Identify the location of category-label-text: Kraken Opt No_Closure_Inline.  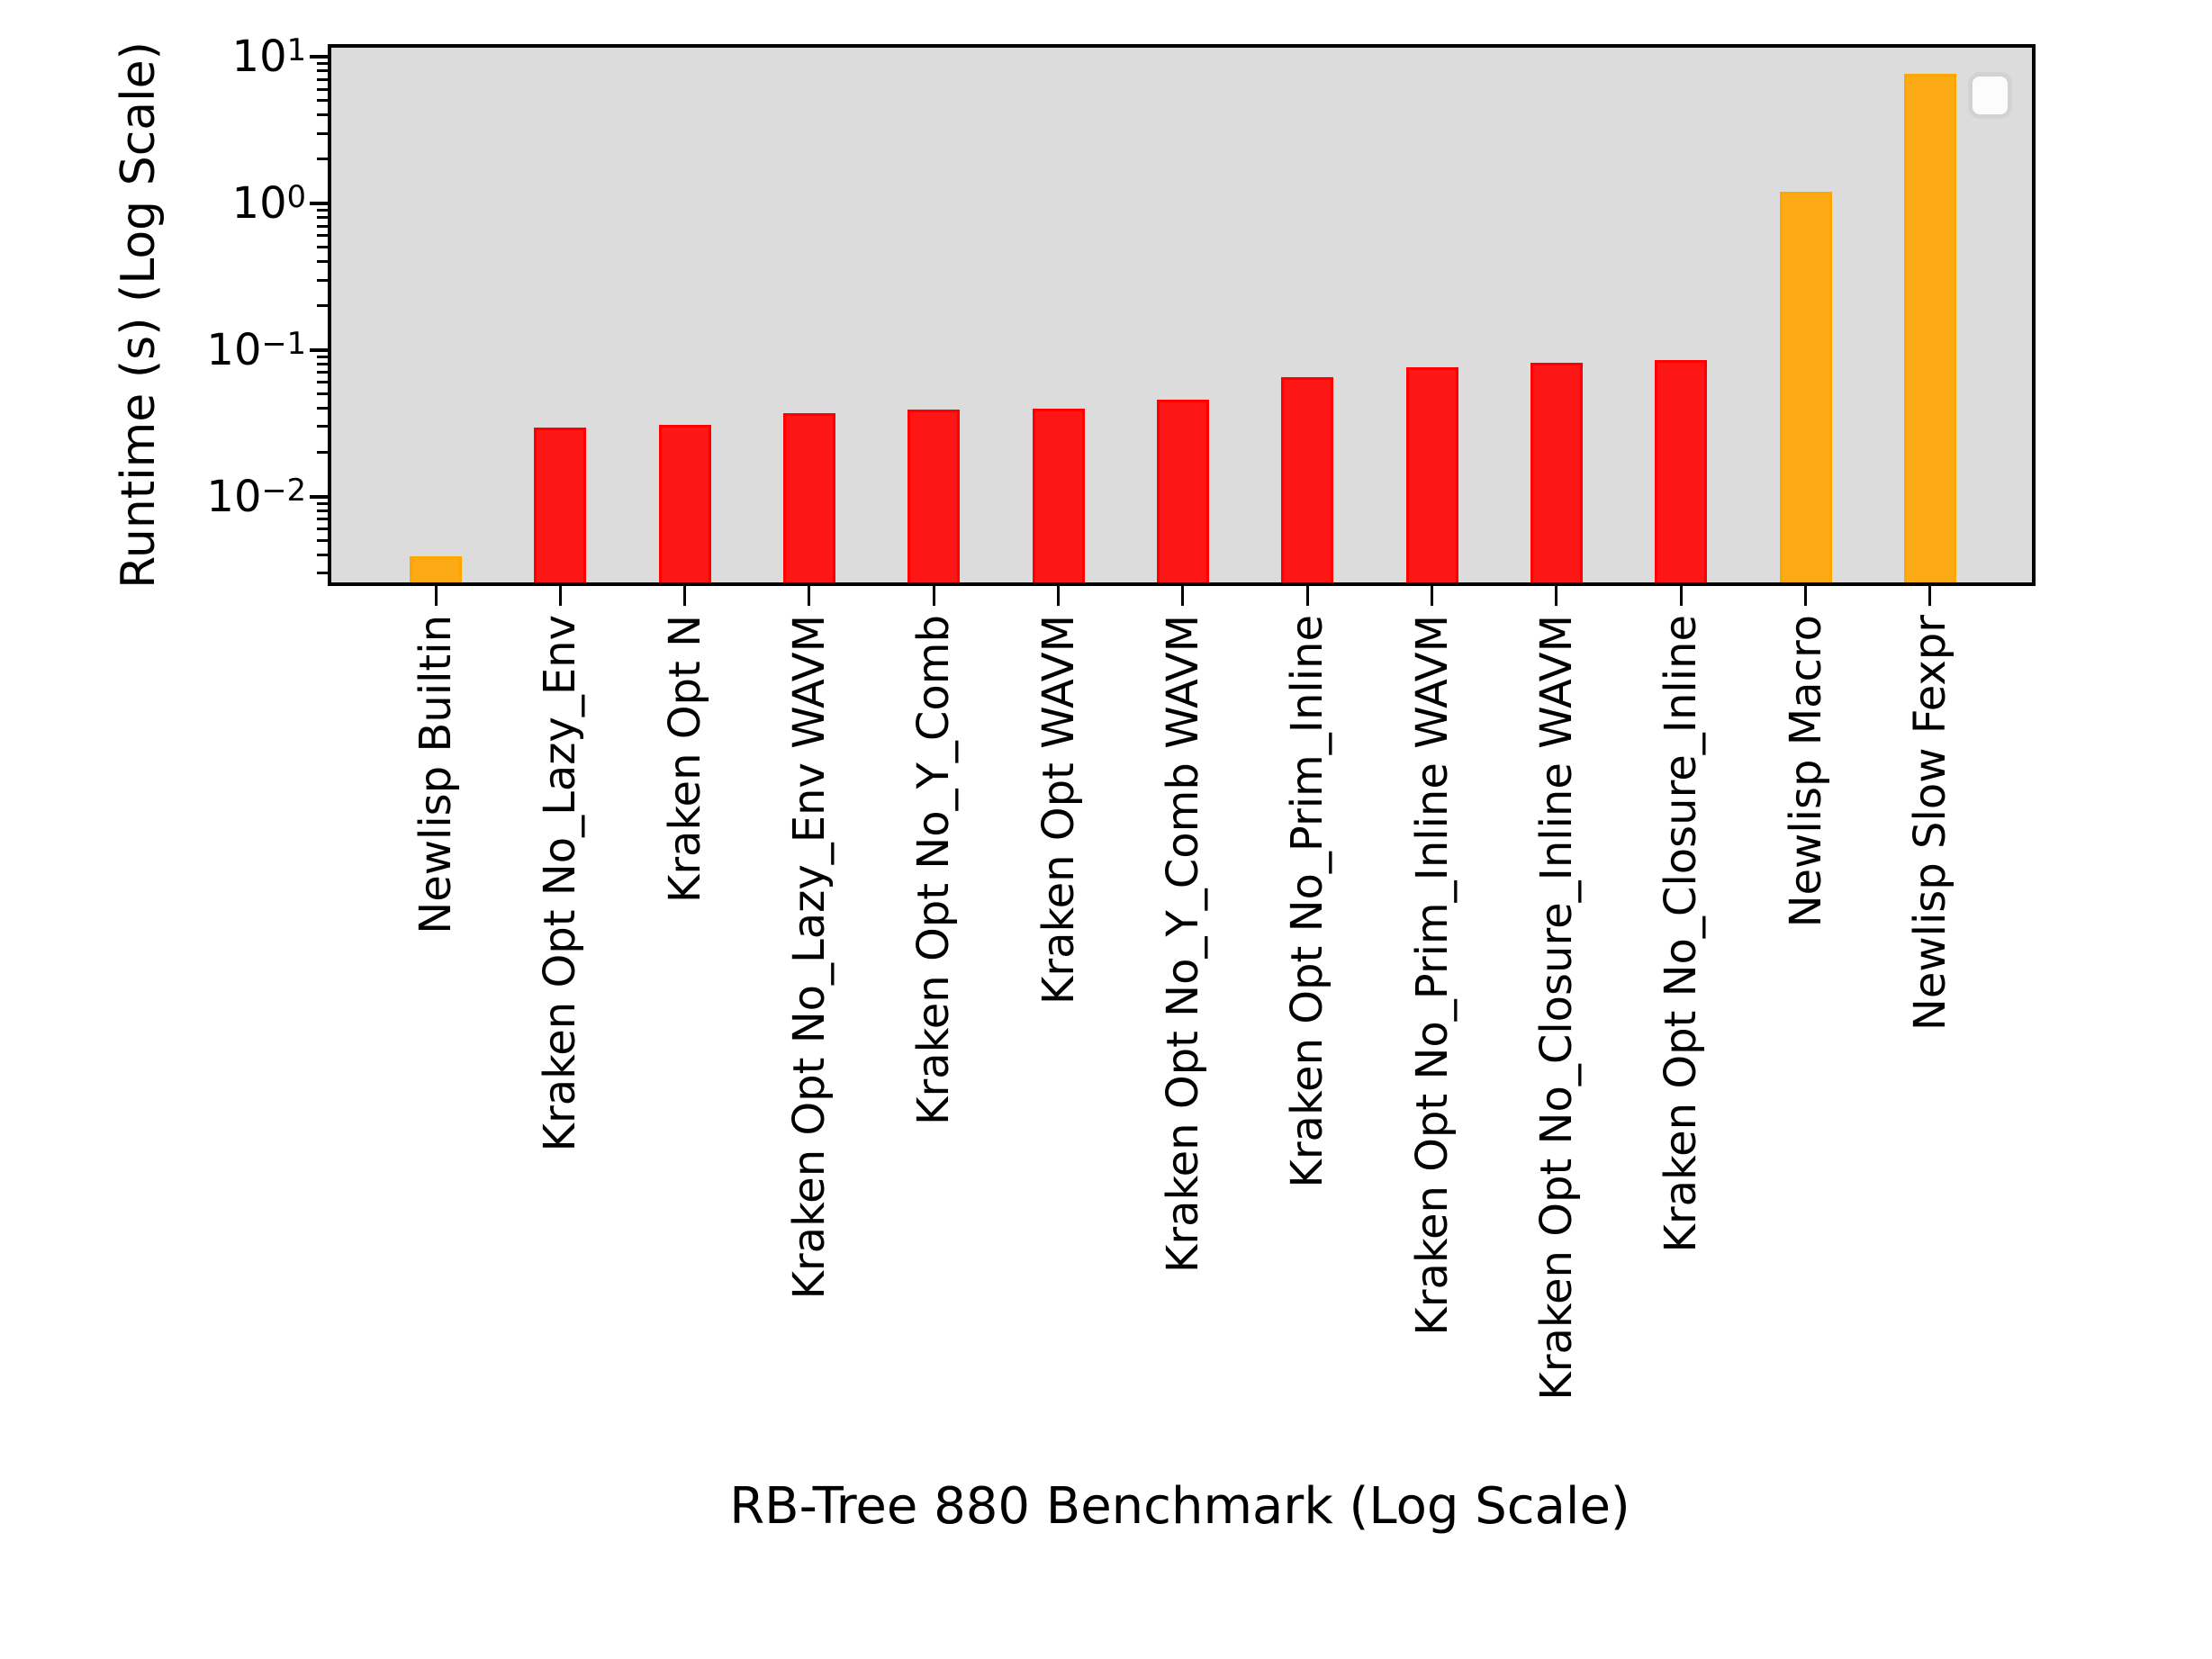
(1681, 934).